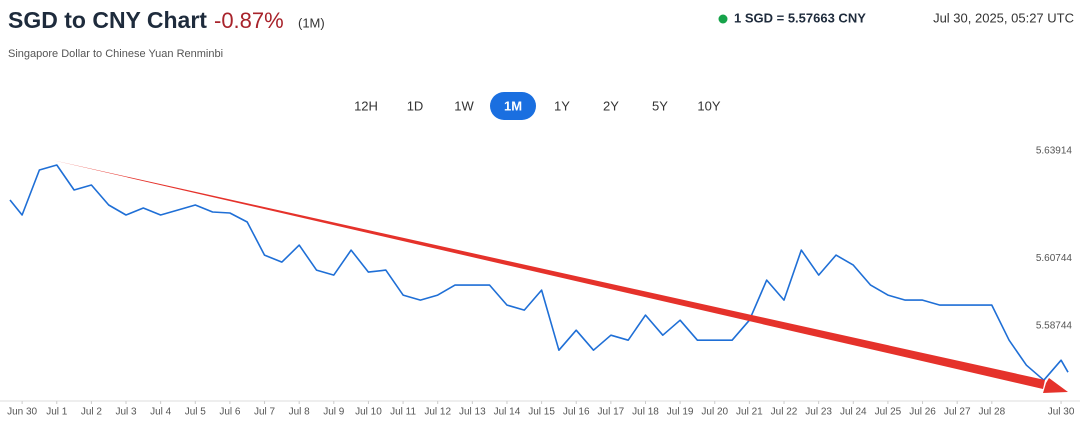  What do you see at coordinates (1061, 412) in the screenshot?
I see `x-tick-label: Jul 30` at bounding box center [1061, 412].